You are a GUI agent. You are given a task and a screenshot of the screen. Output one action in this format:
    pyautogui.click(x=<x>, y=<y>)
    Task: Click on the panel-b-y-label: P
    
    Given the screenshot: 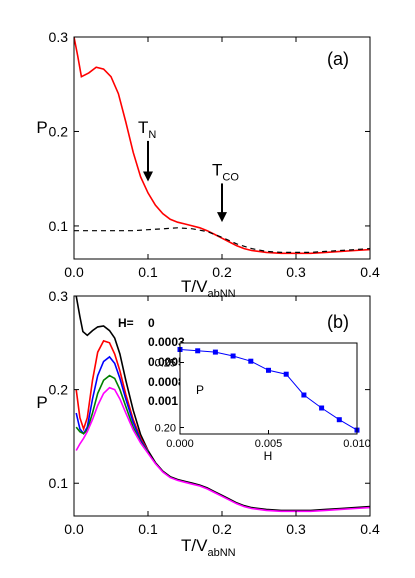 What is the action you would take?
    pyautogui.click(x=41, y=402)
    